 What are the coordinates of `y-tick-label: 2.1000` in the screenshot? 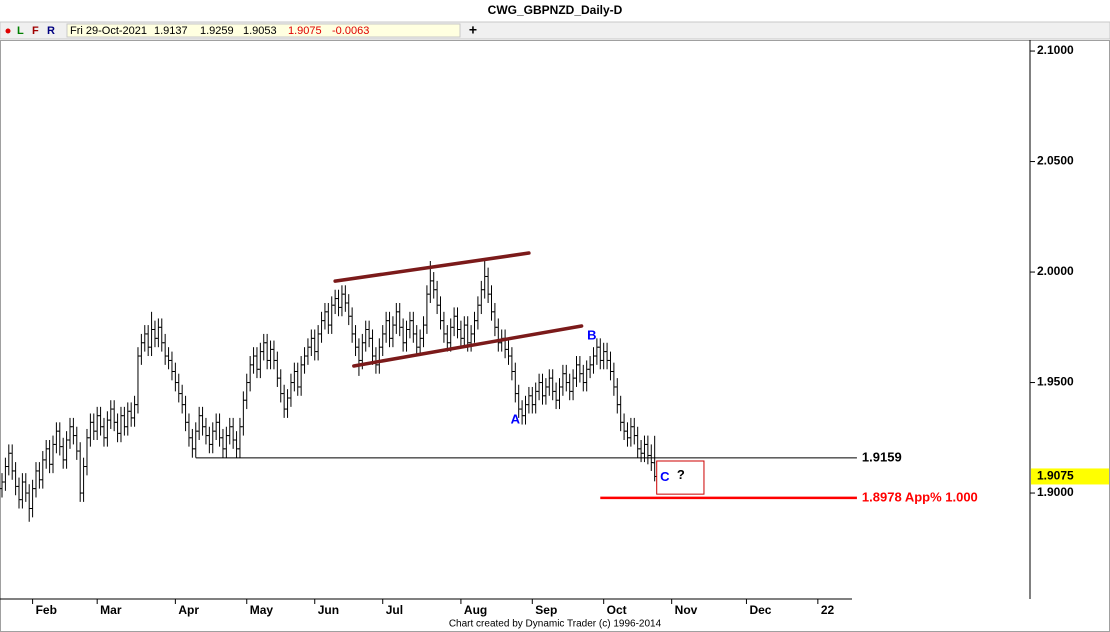 It's located at (1055, 50).